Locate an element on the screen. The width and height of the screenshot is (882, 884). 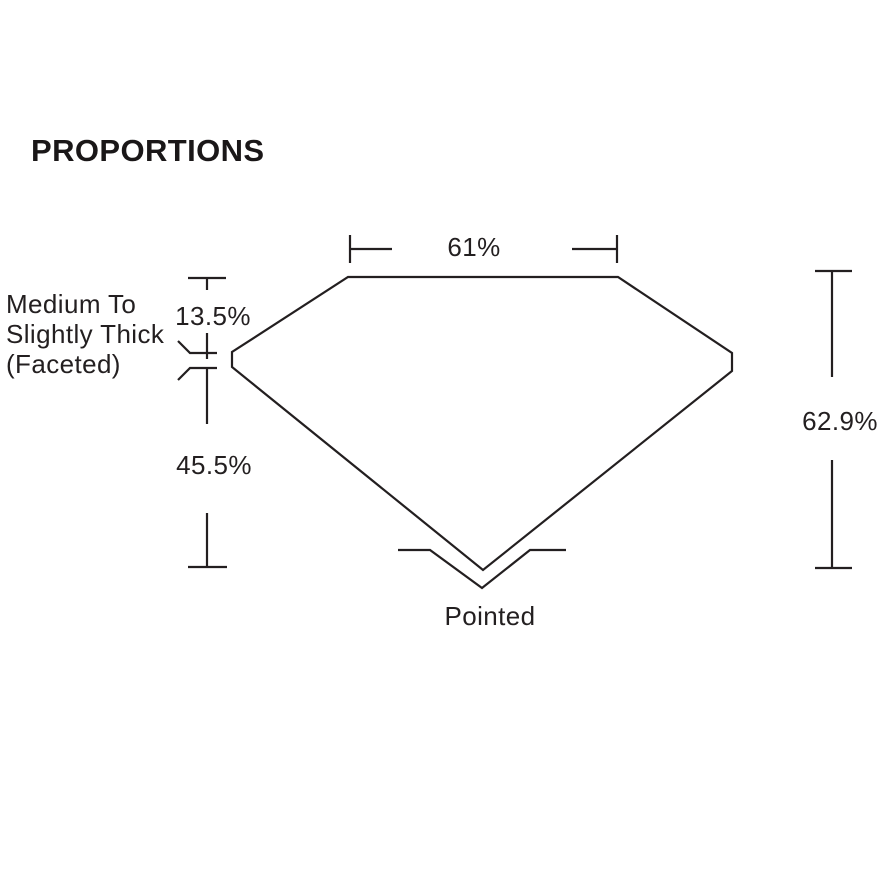
crown-height-label: 13.5% is located at coordinates (213, 316).